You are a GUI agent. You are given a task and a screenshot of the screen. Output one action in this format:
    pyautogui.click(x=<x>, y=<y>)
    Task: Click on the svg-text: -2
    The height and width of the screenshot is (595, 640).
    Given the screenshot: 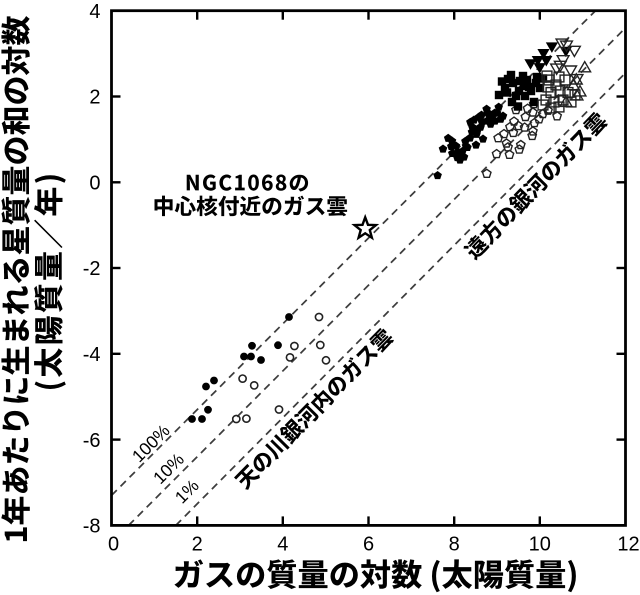 What is the action you would take?
    pyautogui.click(x=92, y=269)
    